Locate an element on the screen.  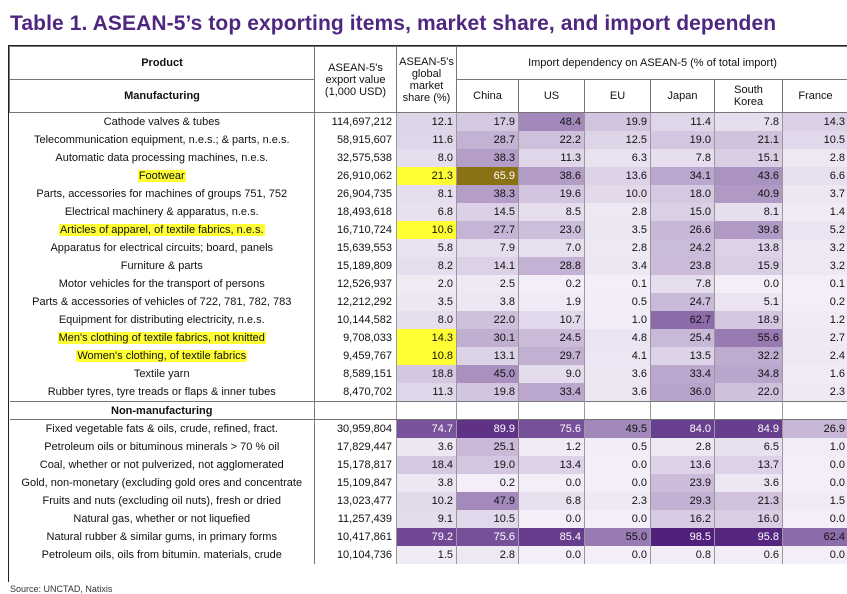
dependency-cell: 1.2 is located at coordinates (815, 320).